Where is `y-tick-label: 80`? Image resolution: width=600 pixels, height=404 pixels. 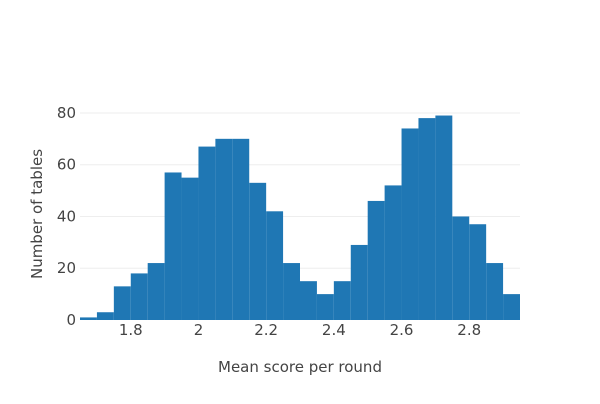 y-tick-label: 80 is located at coordinates (66, 113).